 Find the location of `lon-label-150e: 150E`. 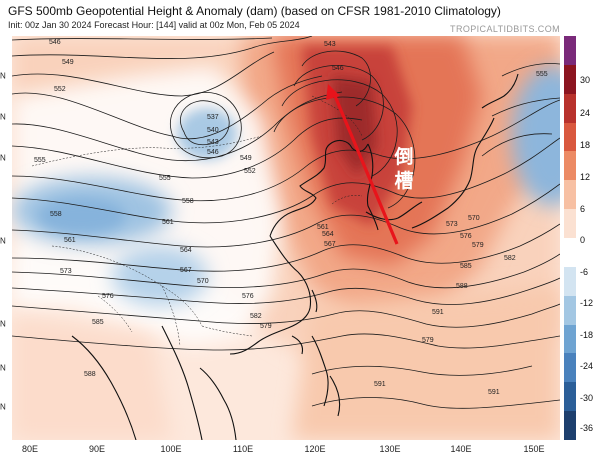

lon-label-150e: 150E is located at coordinates (534, 449).